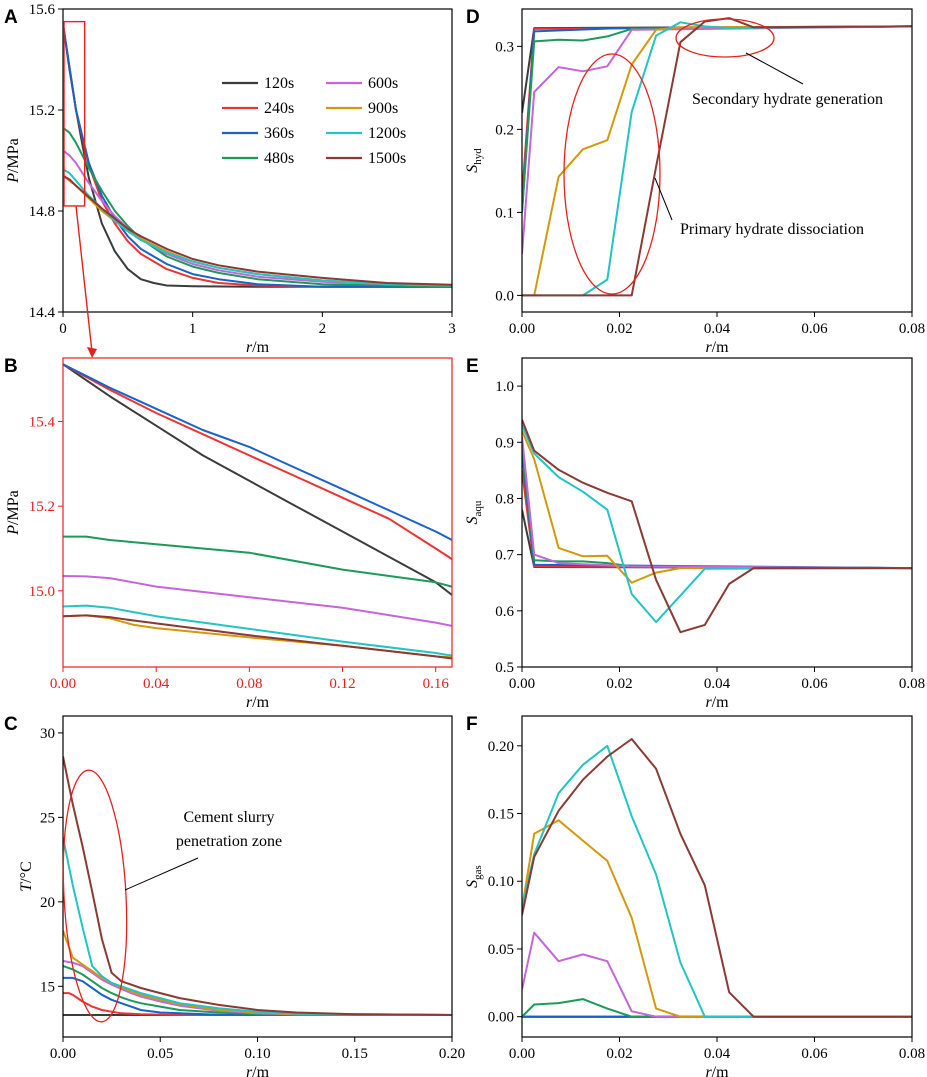  I want to click on annotation-text: Secondary hydrate generation, so click(787, 99).